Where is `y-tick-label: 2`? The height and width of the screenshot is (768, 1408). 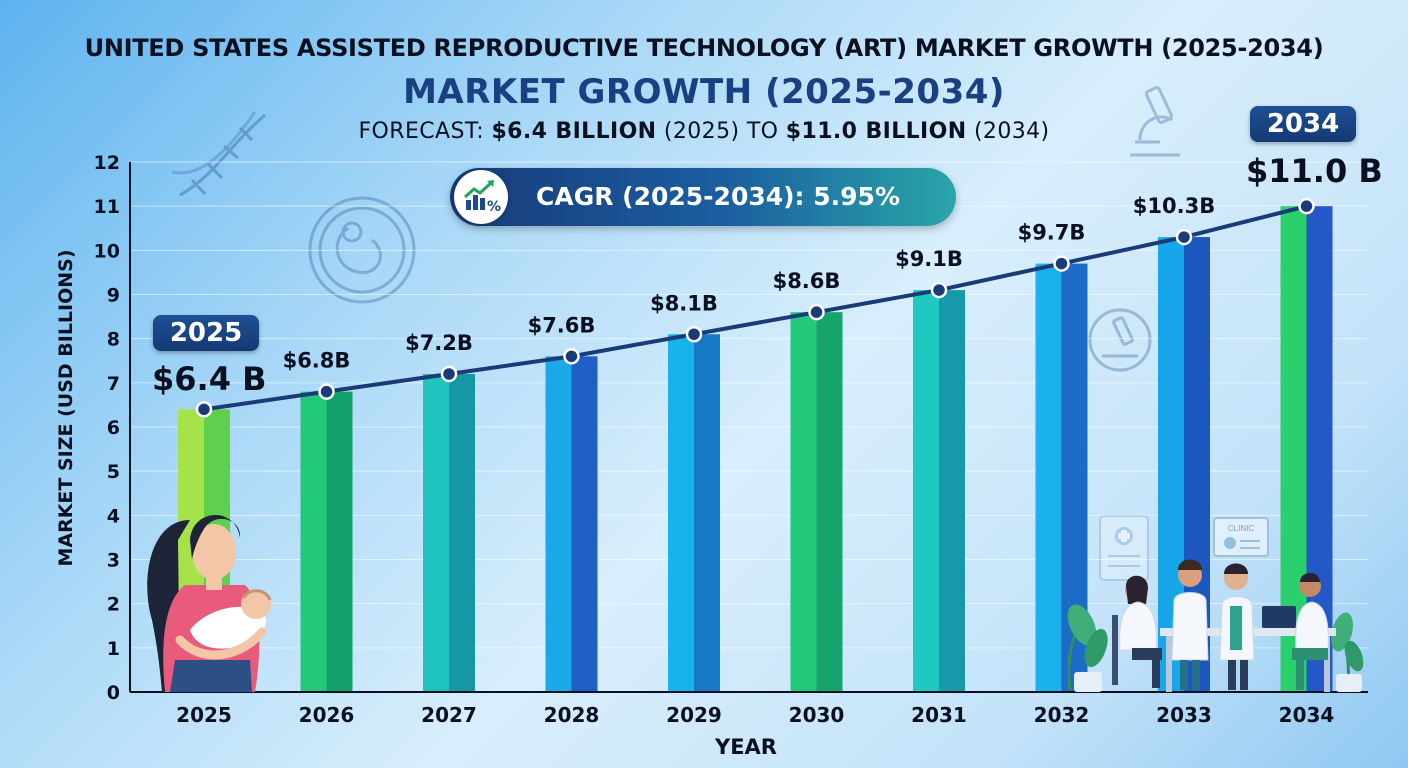
y-tick-label: 2 is located at coordinates (113, 605).